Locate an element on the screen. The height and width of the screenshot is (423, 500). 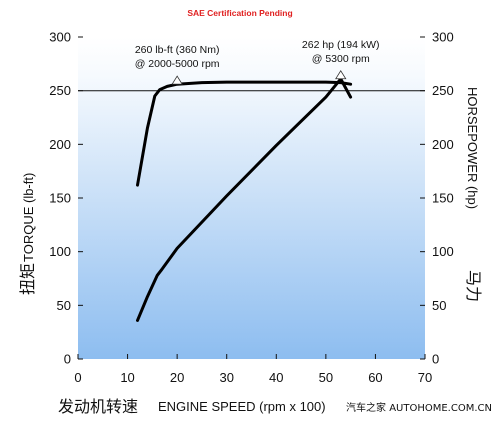
left-tick-label: 50 is located at coordinates (64, 305).